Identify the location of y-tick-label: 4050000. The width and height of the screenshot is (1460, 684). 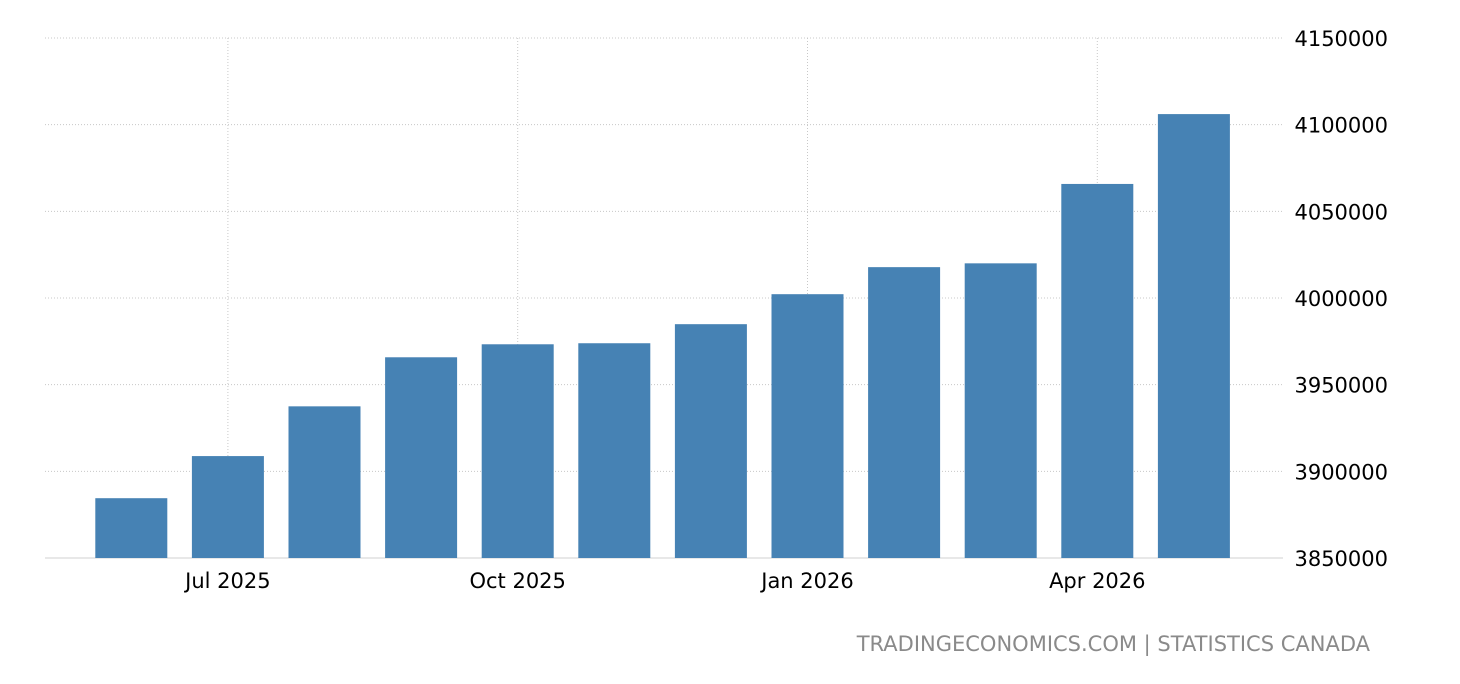
(1341, 212).